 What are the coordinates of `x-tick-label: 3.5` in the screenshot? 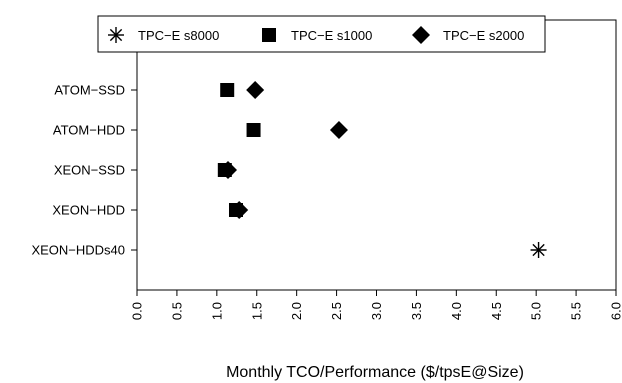 It's located at (416, 311).